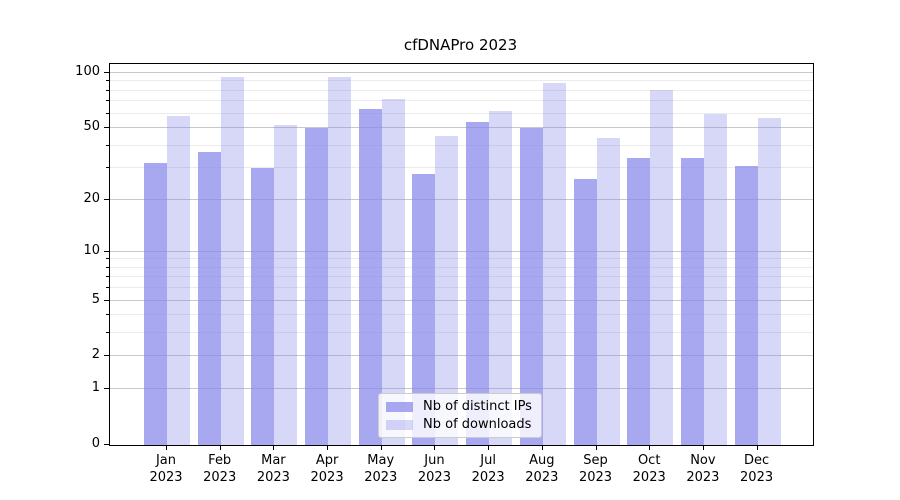 The width and height of the screenshot is (900, 500). What do you see at coordinates (608, 291) in the screenshot?
I see `bar-nb-of-downloads-sep` at bounding box center [608, 291].